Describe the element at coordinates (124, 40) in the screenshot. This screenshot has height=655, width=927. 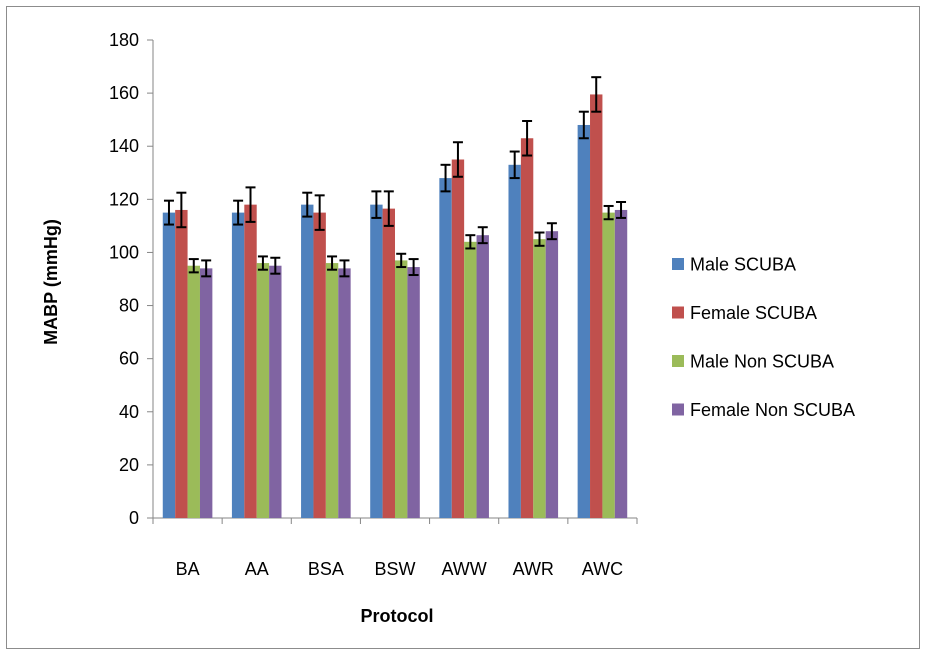
I see `y-tick-label: 180` at that location.